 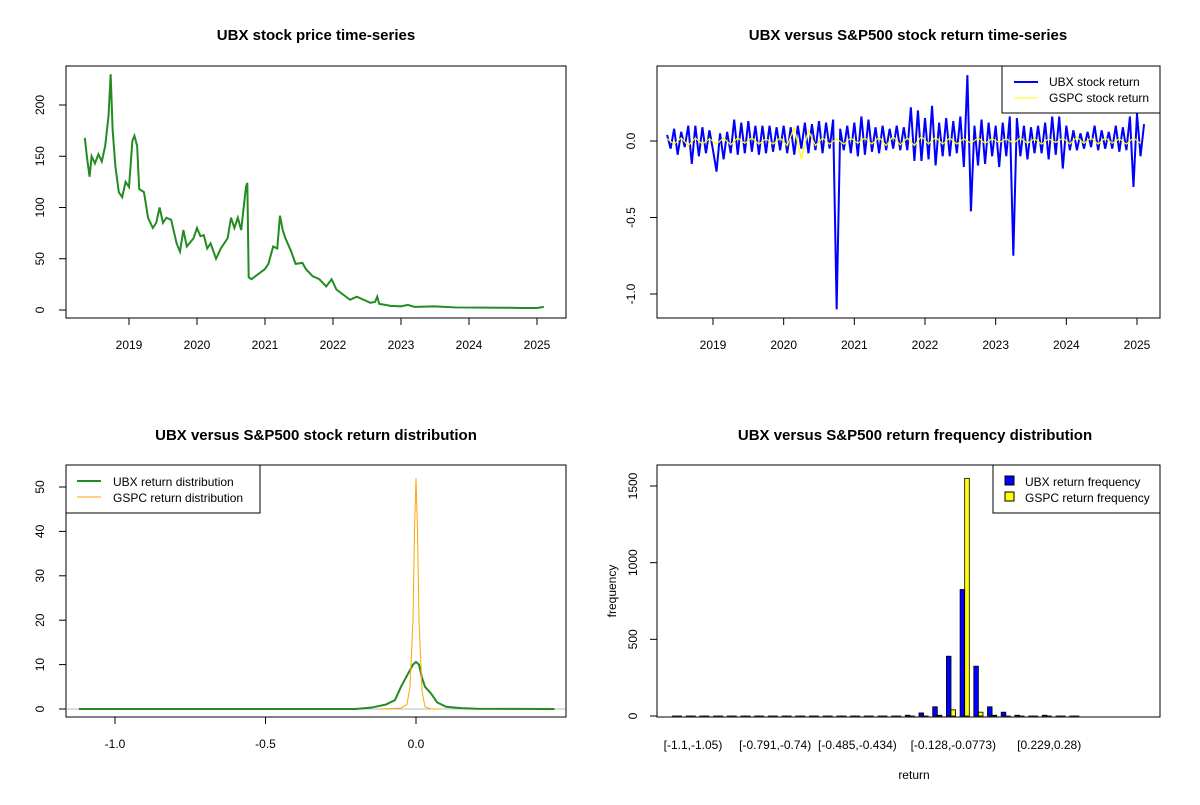 What do you see at coordinates (115, 744) in the screenshot?
I see `x-tick-label: -1.0` at bounding box center [115, 744].